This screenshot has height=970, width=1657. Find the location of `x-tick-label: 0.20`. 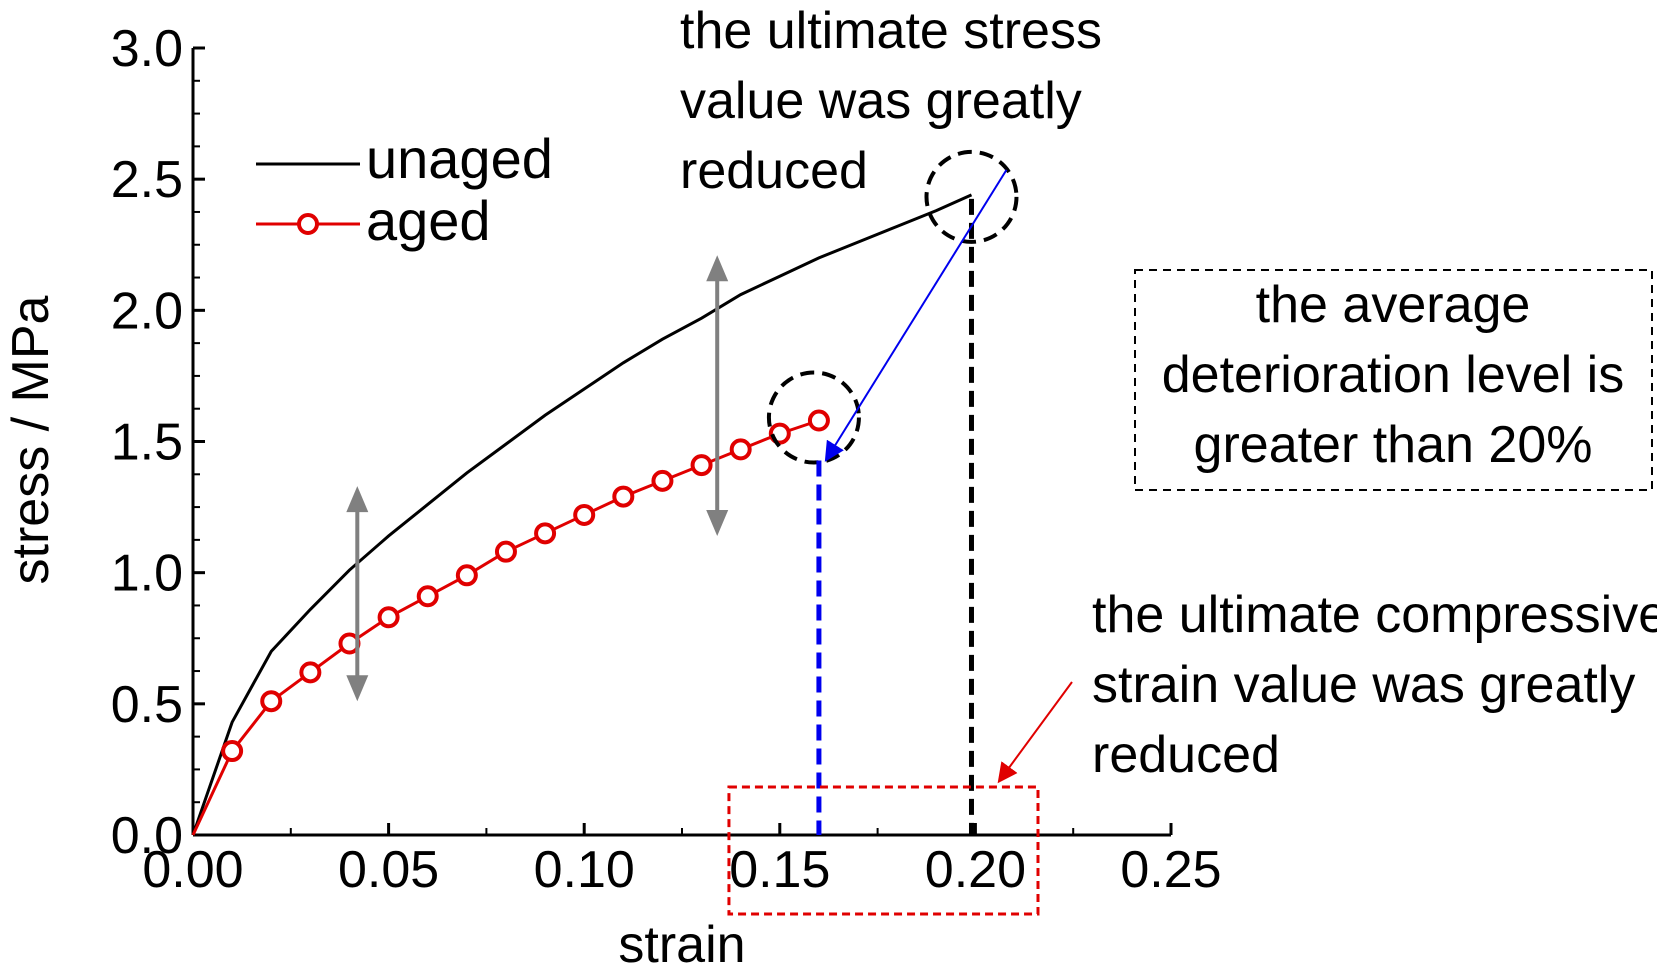

x-tick-label: 0.20 is located at coordinates (975, 870).